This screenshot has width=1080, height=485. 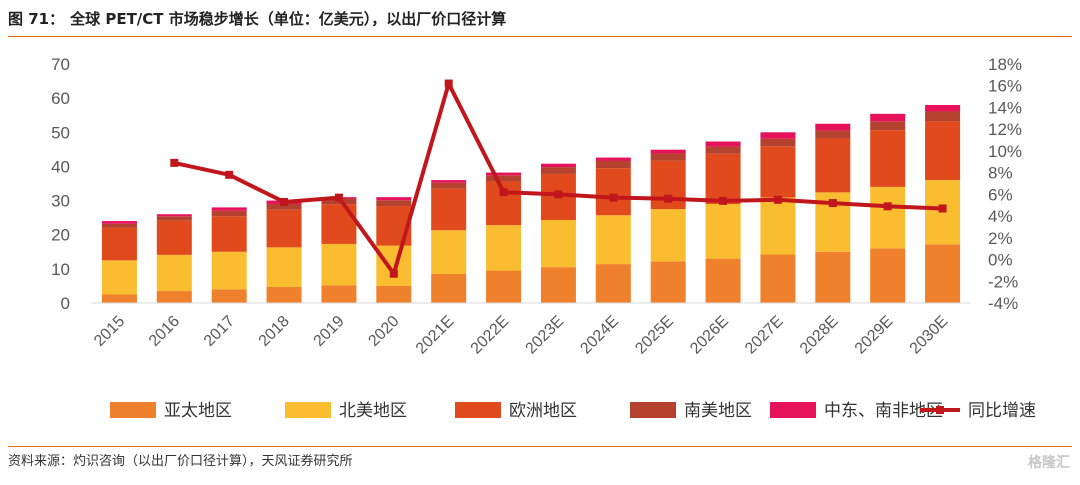 What do you see at coordinates (219, 331) in the screenshot?
I see `x-tick-label: 2017` at bounding box center [219, 331].